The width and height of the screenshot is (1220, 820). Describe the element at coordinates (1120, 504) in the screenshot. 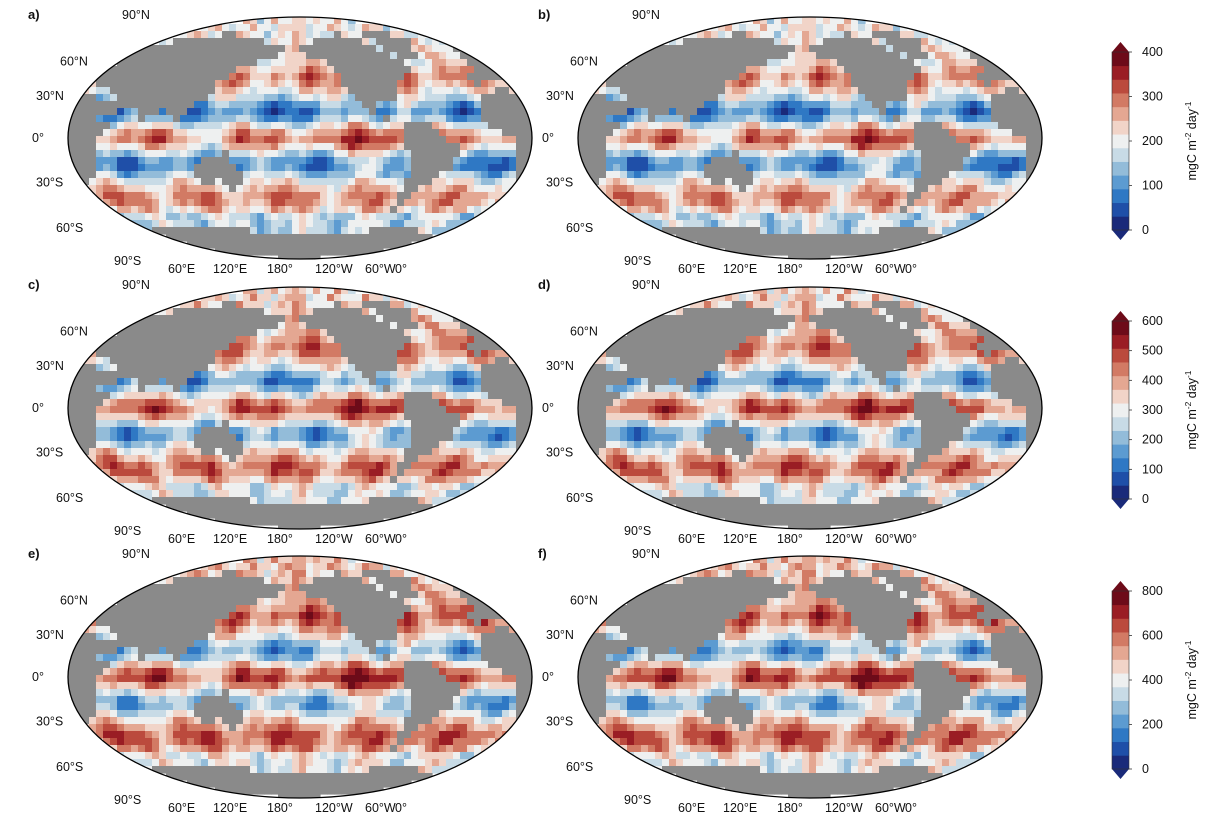

I see `colorbar-min-arrow` at that location.